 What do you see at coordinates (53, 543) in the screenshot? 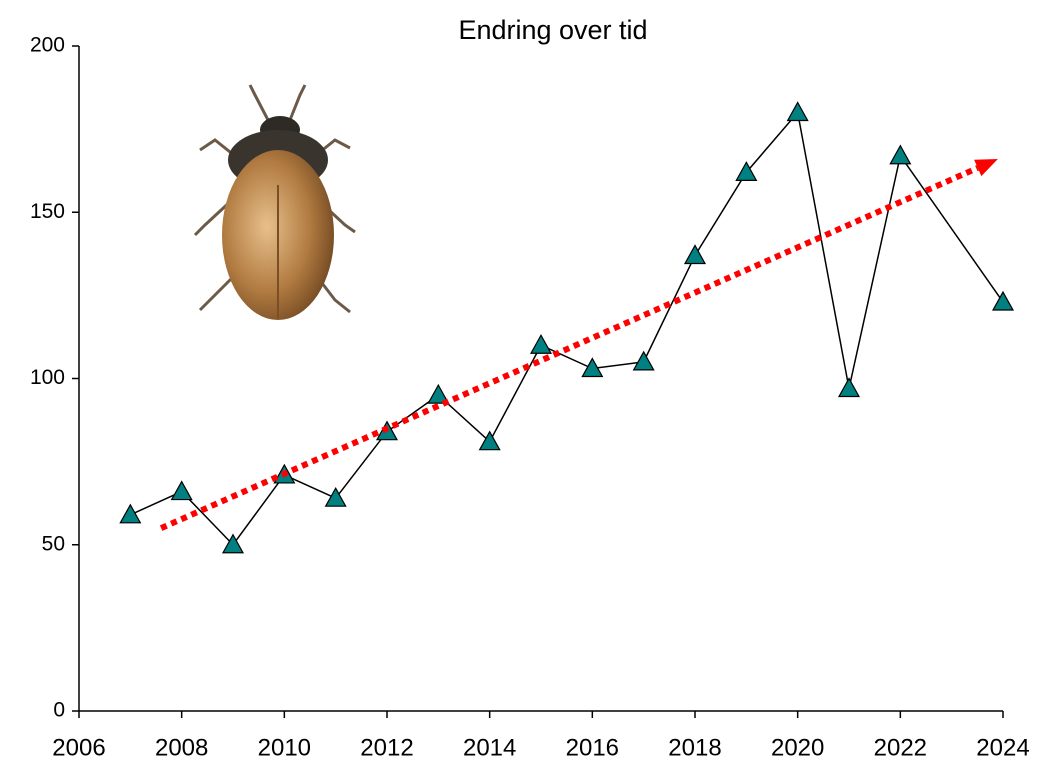
I see `y-tick-label: 50` at bounding box center [53, 543].